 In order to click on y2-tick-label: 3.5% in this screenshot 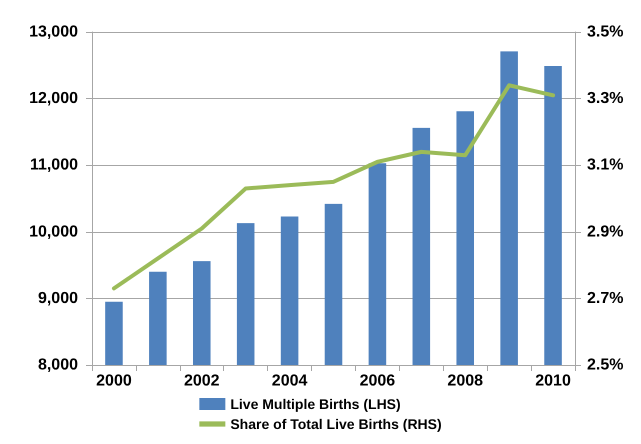, I will do `click(605, 32)`.